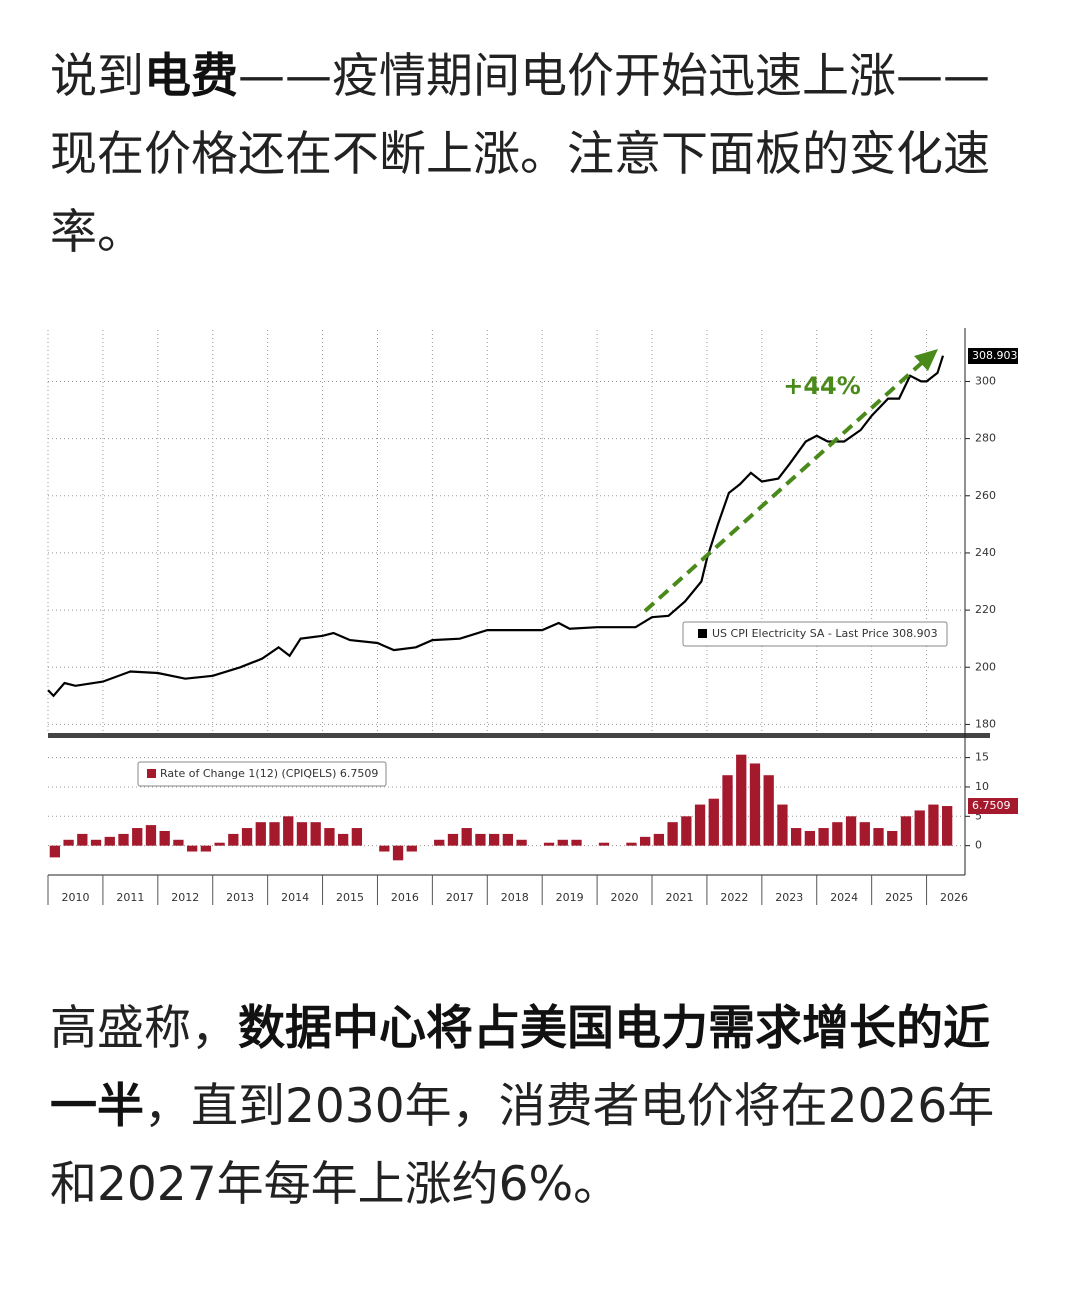 The height and width of the screenshot is (1315, 1080). What do you see at coordinates (982, 757) in the screenshot?
I see `y-tick-label: 15` at bounding box center [982, 757].